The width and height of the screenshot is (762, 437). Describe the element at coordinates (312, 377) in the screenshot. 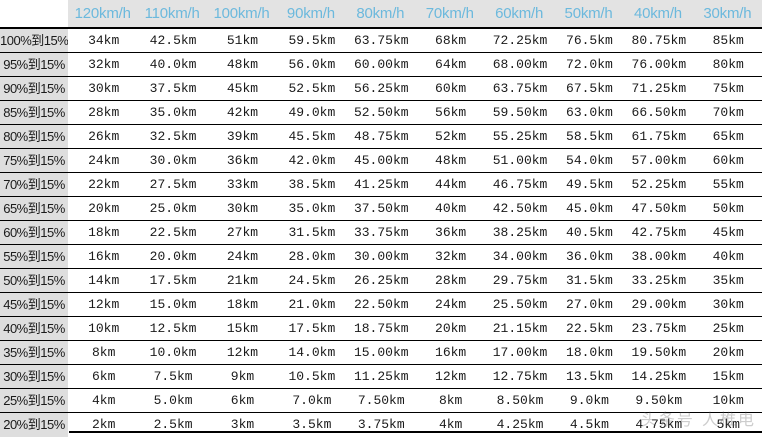

I see `table-cell: 10.5km` at that location.